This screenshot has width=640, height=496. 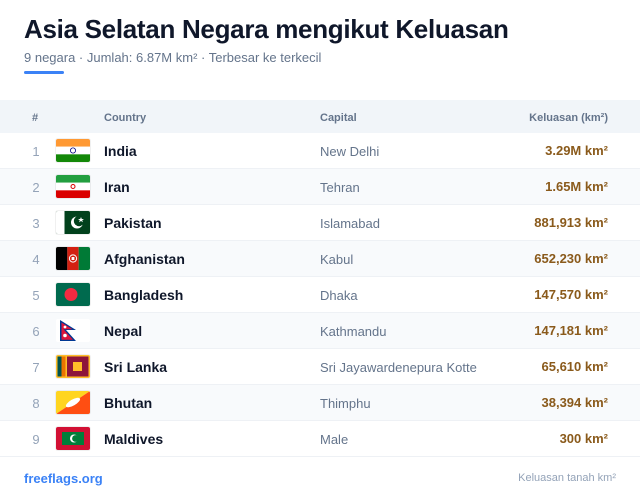 I want to click on row-rank: 8, so click(x=36, y=403).